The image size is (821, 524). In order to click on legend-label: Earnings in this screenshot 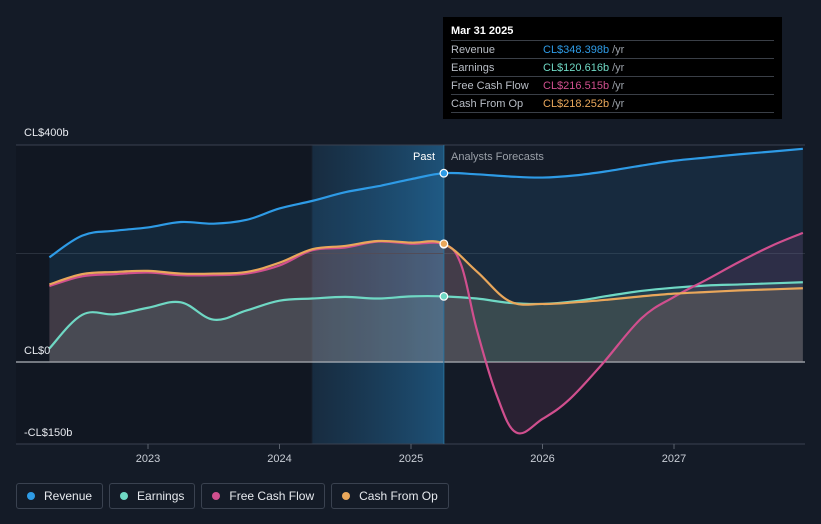, I will do `click(161, 496)`.